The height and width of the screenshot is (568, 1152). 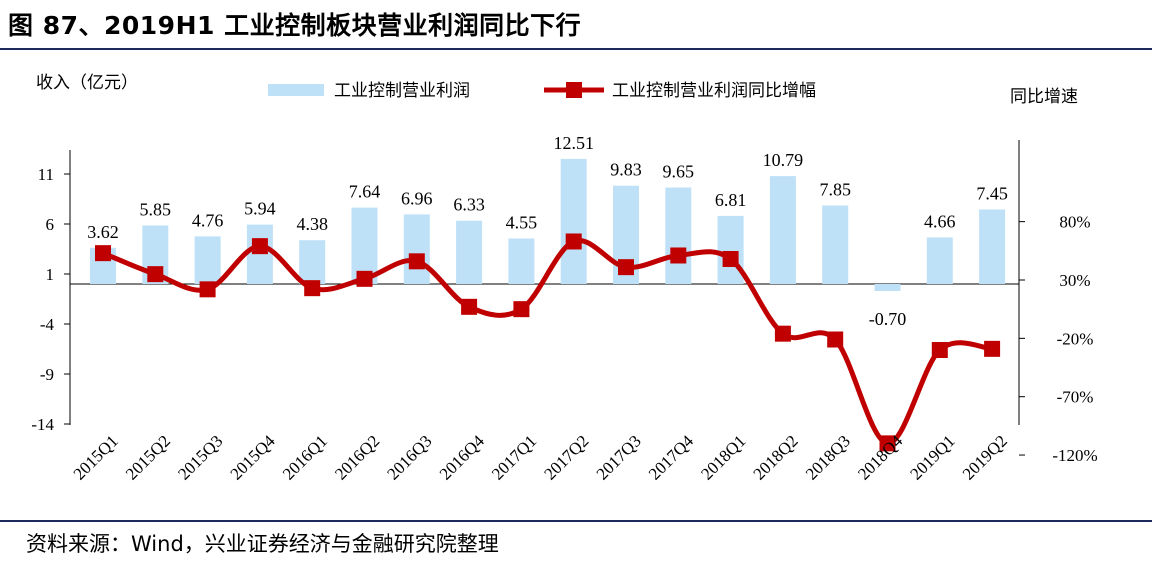 I want to click on data-label-2019Q1: 4.66, so click(x=940, y=221).